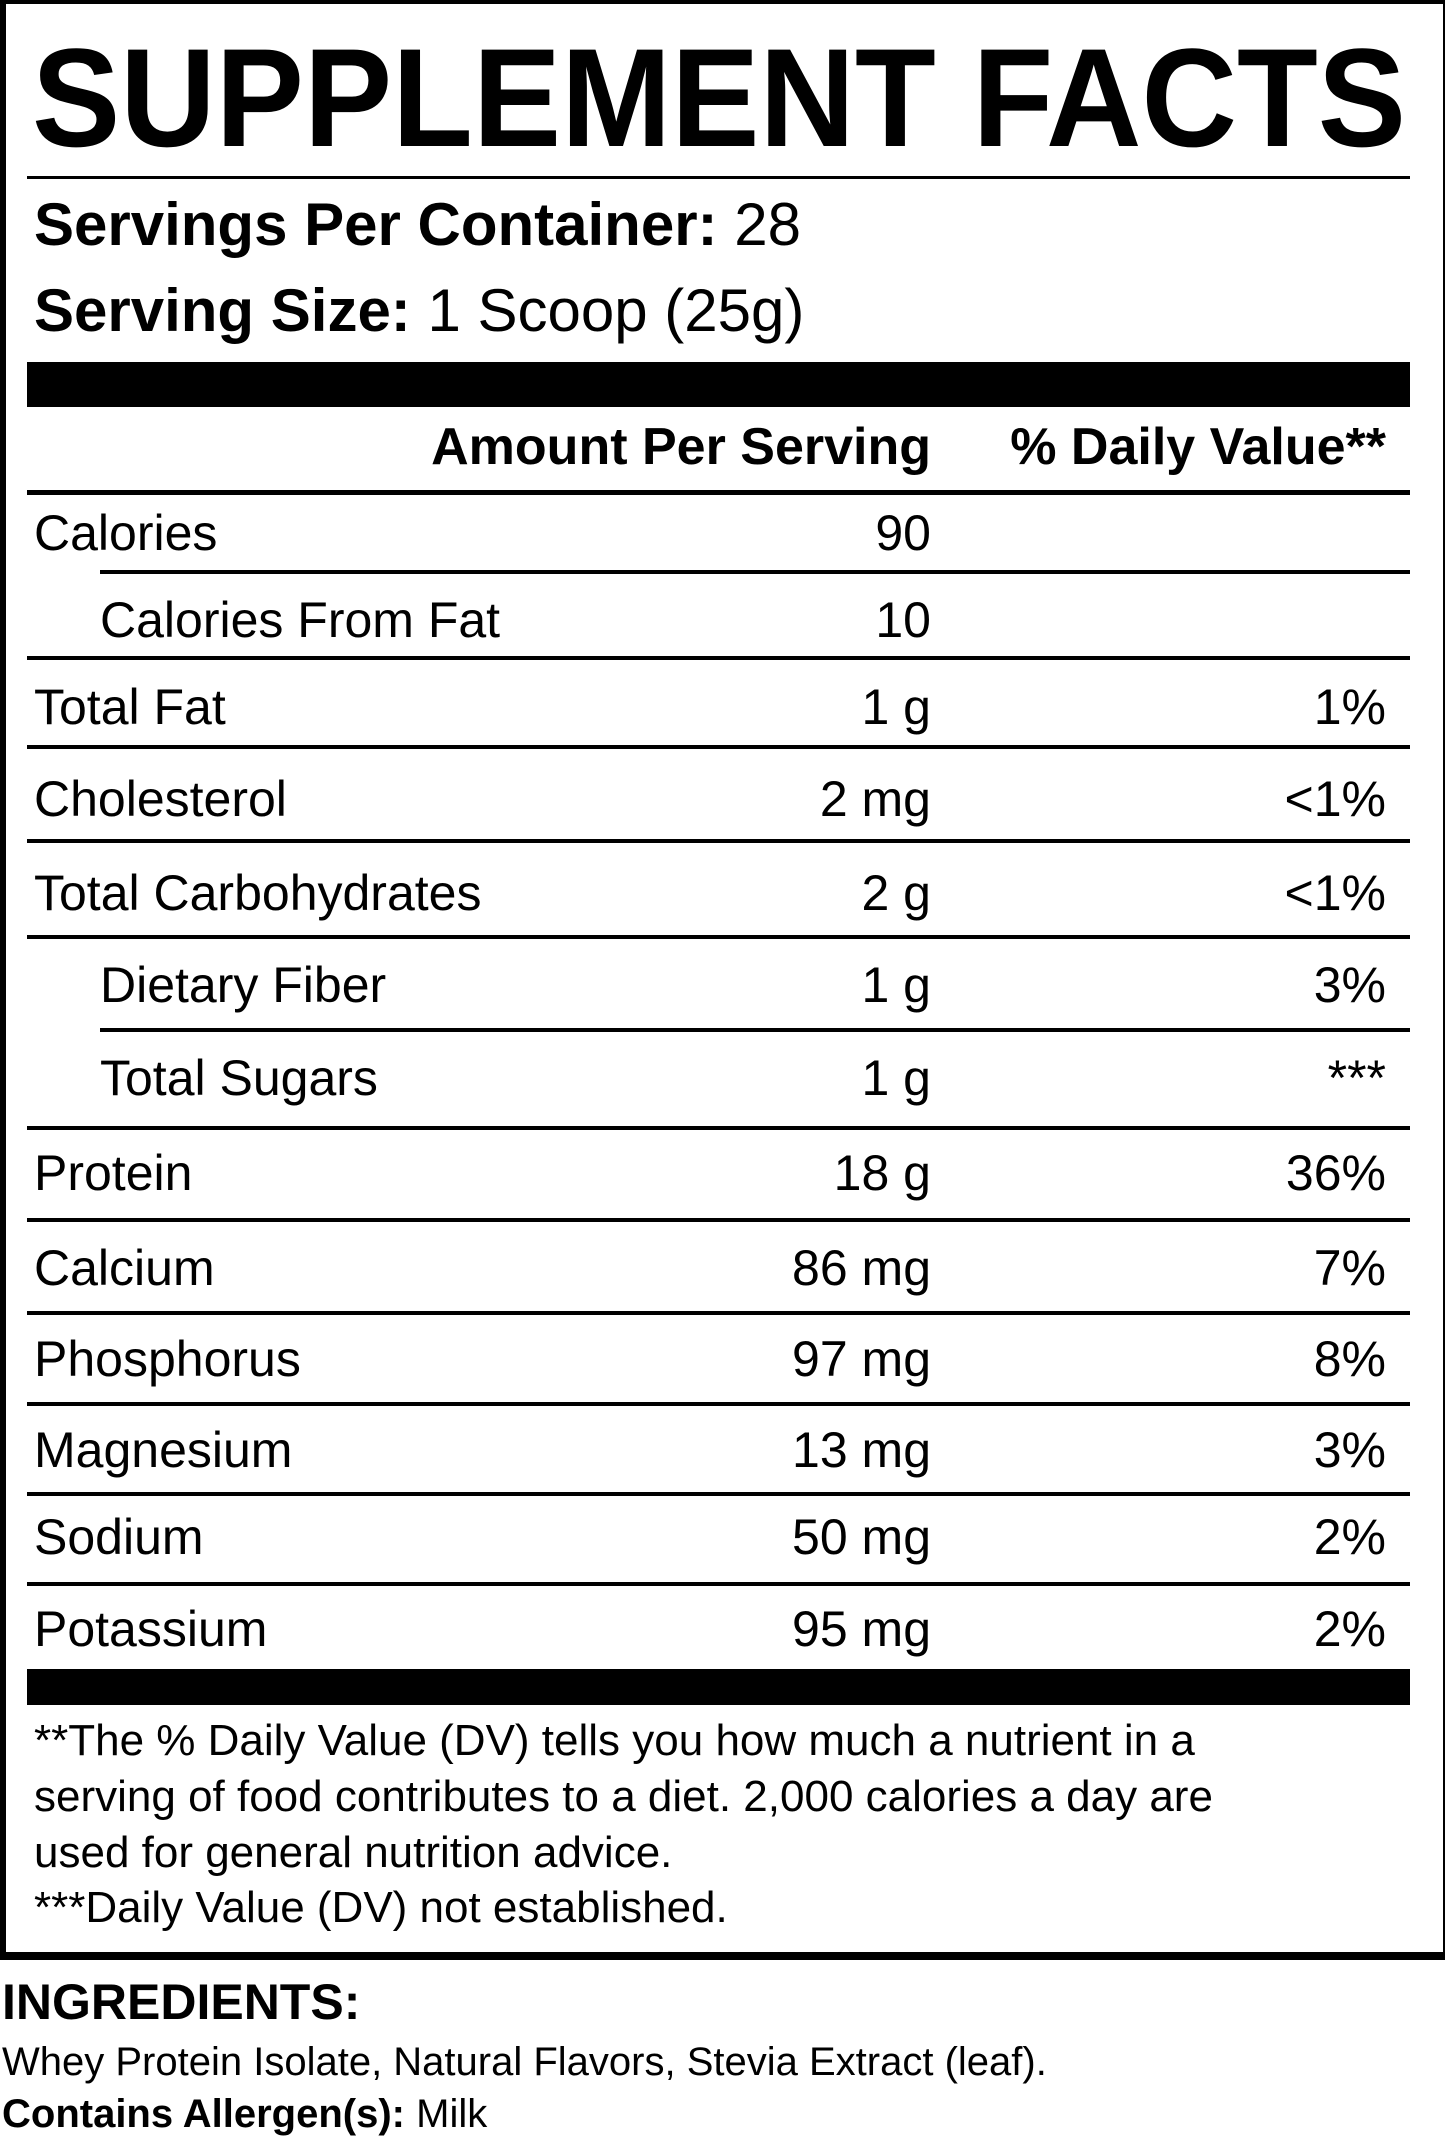 Image resolution: width=1445 pixels, height=2142 pixels. Describe the element at coordinates (181, 2002) in the screenshot. I see `ingredients-heading: INGREDIENTS:` at that location.